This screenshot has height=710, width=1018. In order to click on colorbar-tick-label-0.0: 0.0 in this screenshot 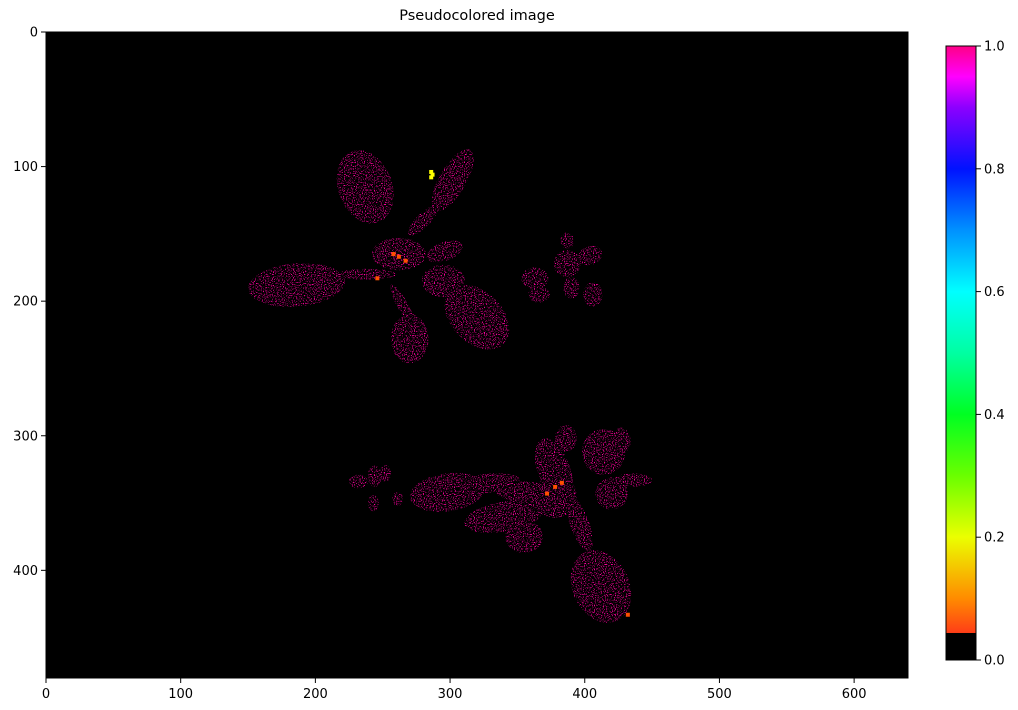, I will do `click(994, 661)`.